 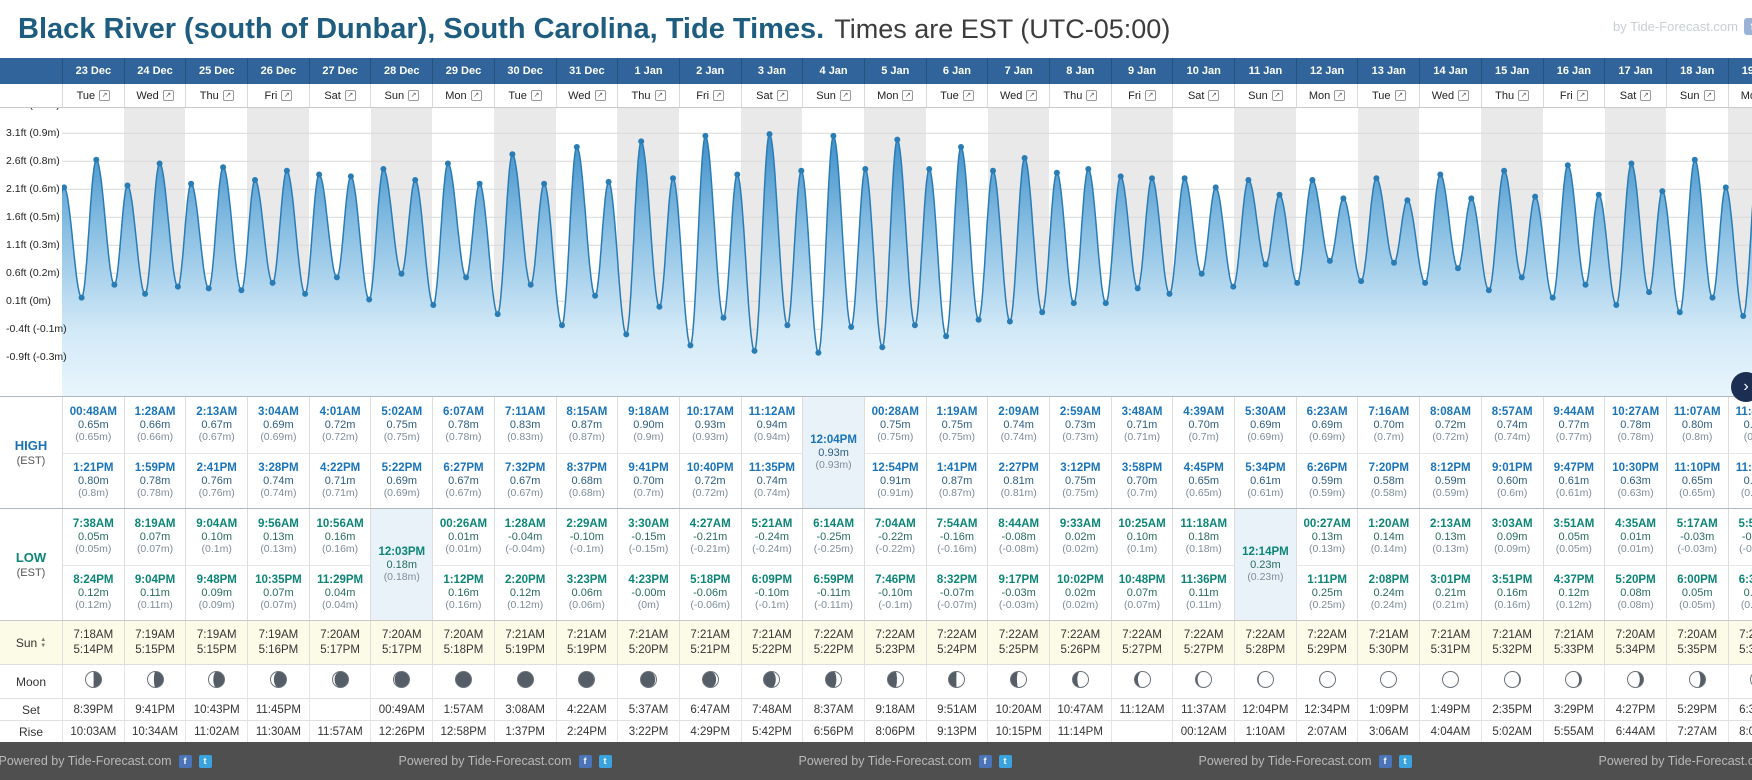 I want to click on date-header-cell: 6 Jan, so click(x=956, y=71).